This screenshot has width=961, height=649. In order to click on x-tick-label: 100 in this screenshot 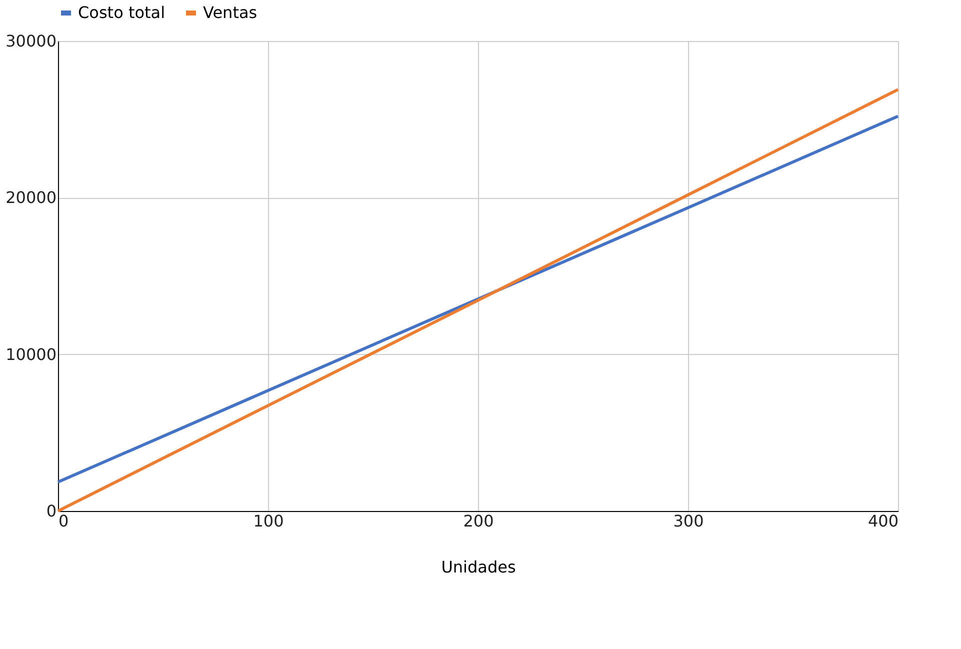, I will do `click(268, 521)`.